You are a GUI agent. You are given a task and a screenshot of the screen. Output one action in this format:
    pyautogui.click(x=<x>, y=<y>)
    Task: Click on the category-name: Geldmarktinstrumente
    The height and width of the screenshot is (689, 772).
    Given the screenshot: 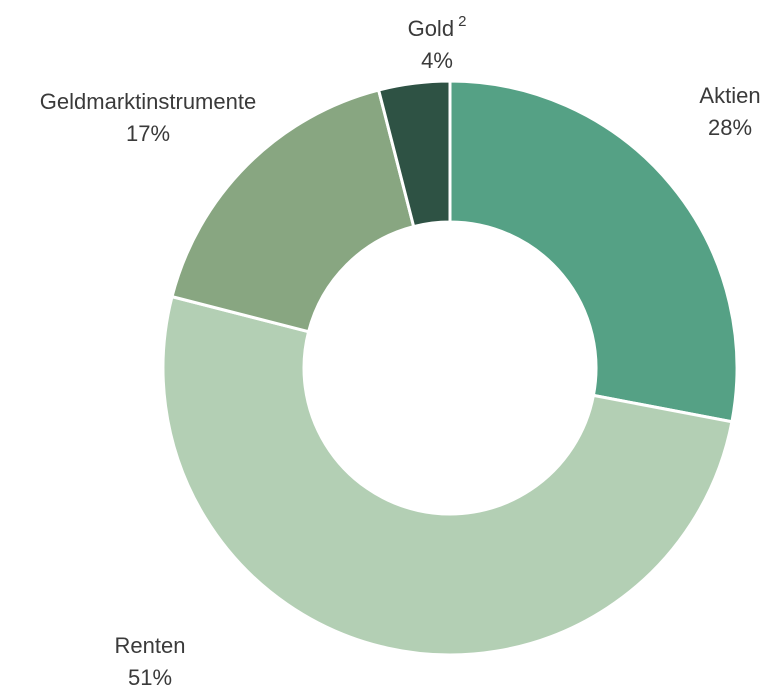 What is the action you would take?
    pyautogui.click(x=148, y=101)
    